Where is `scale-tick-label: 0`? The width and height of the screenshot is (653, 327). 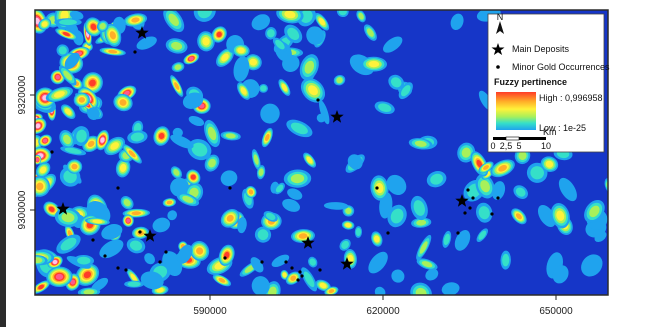 scale-tick-label: 0 is located at coordinates (492, 146).